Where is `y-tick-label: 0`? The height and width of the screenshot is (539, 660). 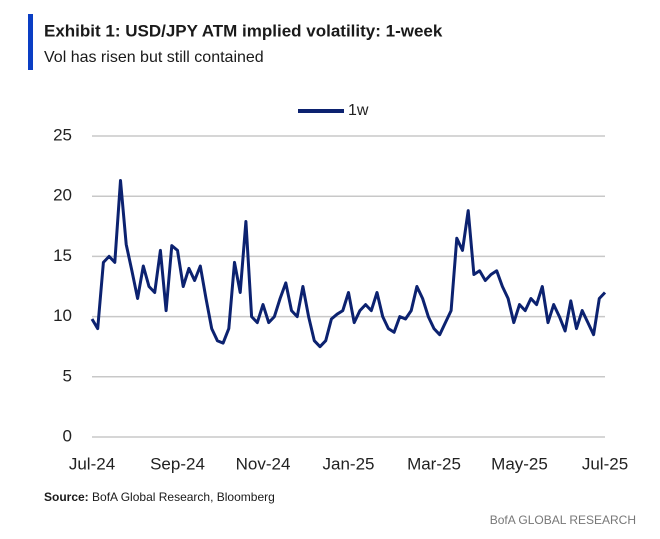 y-tick-label: 0 is located at coordinates (67, 435).